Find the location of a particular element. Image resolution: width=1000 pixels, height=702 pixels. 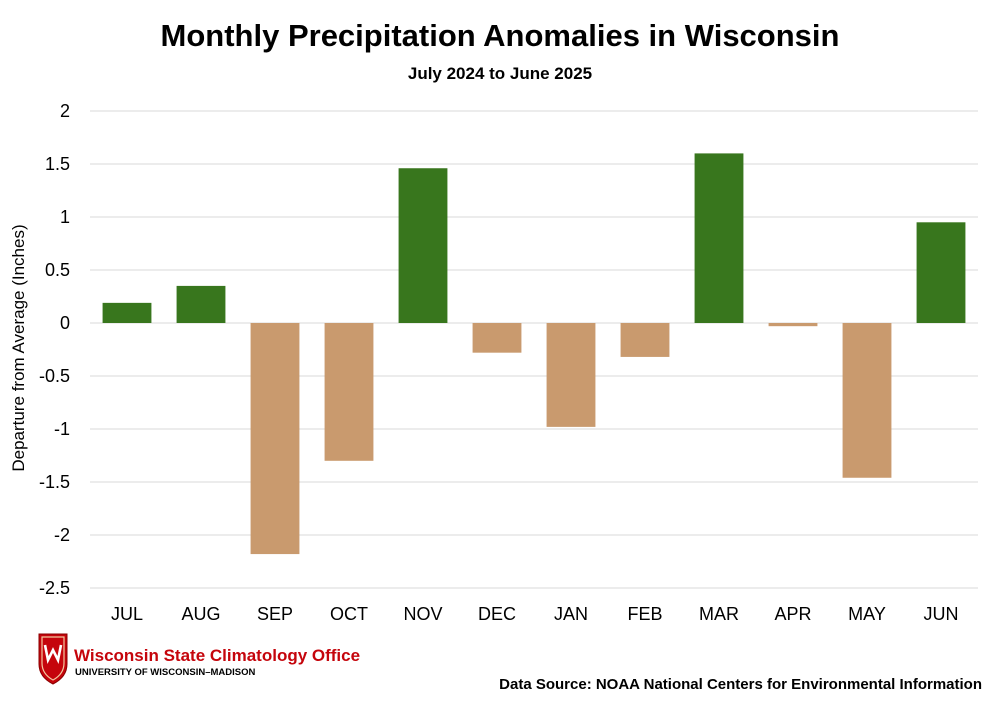

y-tick-label: -1 is located at coordinates (62, 429).